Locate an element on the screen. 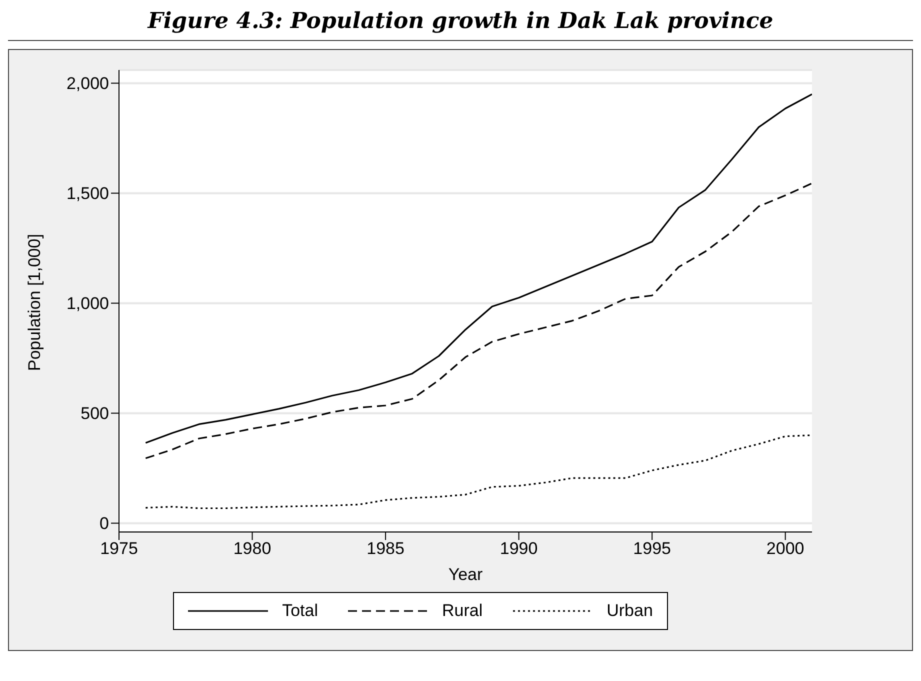 This screenshot has height=681, width=921. y-tick-label: 0 is located at coordinates (104, 524).